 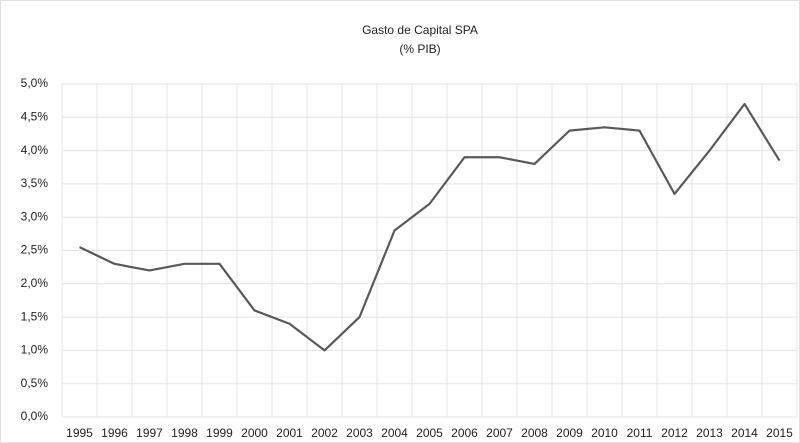 I want to click on y-tick-label: 0,5%, so click(x=35, y=383).